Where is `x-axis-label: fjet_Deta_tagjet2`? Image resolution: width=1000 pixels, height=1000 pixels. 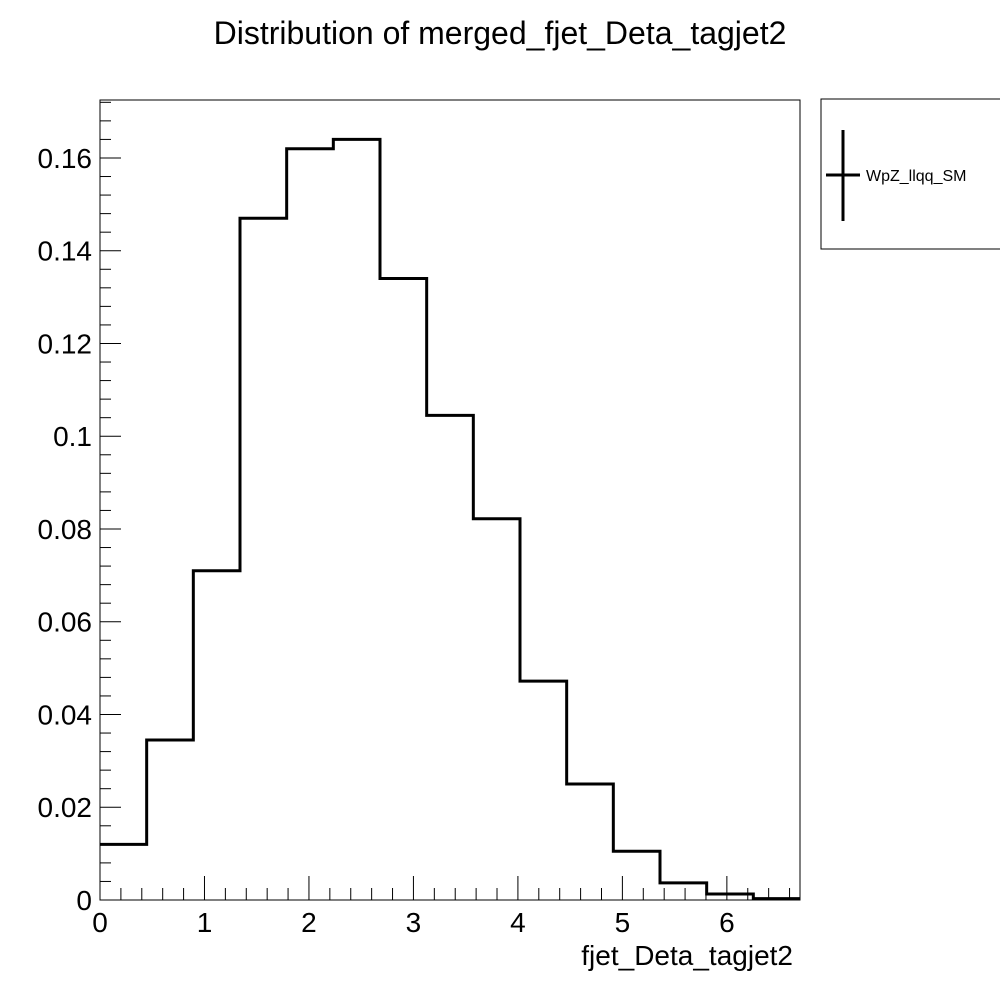 x-axis-label: fjet_Deta_tagjet2 is located at coordinates (687, 955).